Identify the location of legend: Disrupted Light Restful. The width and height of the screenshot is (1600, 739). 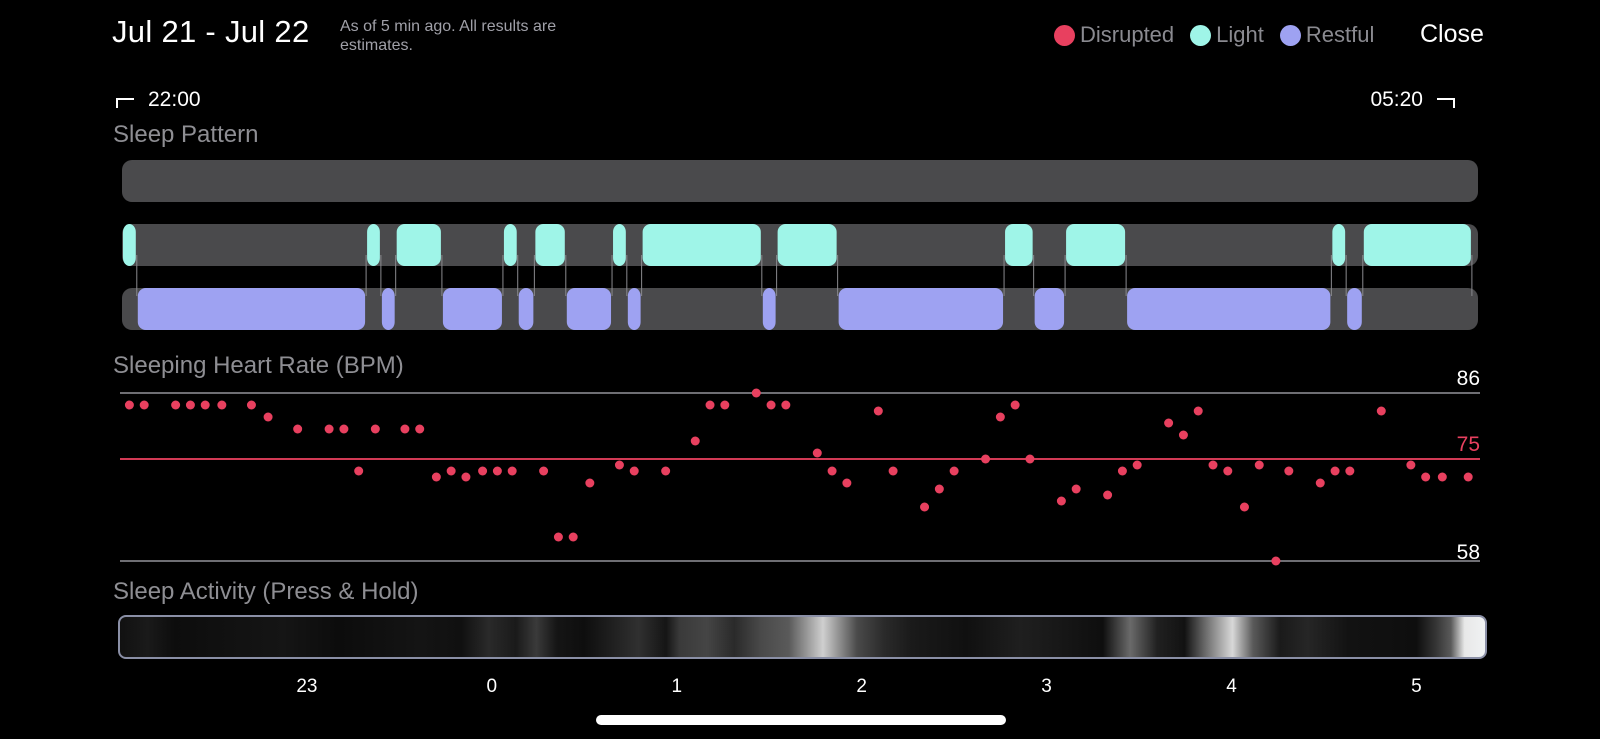
(1222, 35).